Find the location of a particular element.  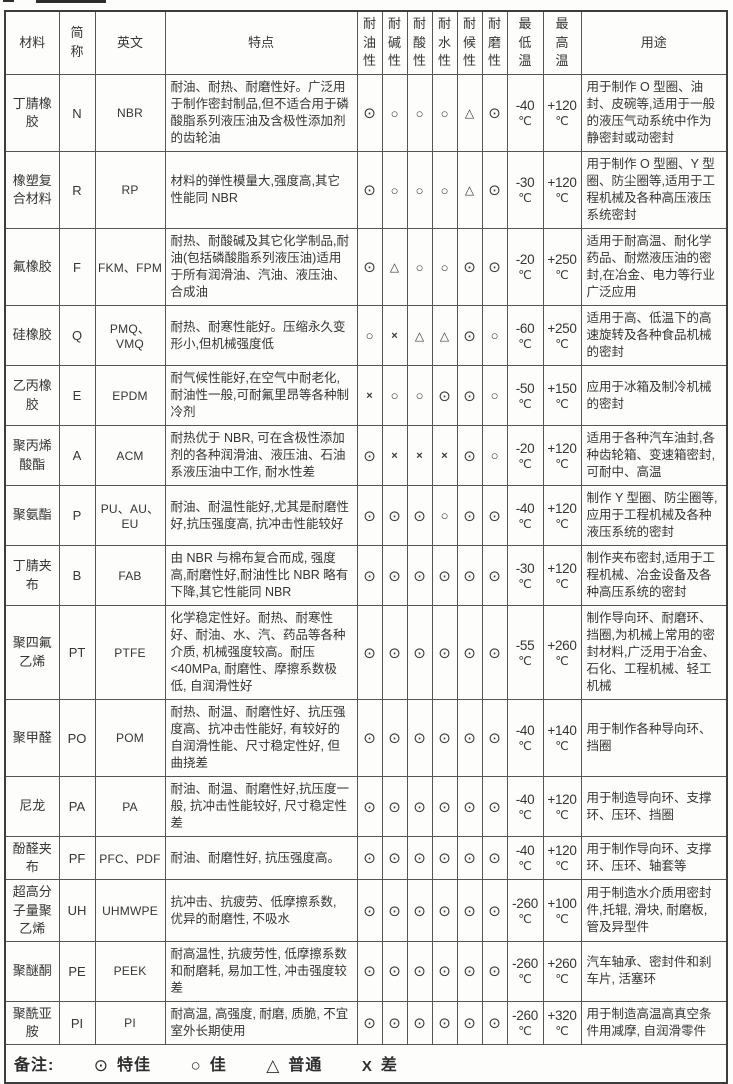

cell-english: PA is located at coordinates (130, 806).